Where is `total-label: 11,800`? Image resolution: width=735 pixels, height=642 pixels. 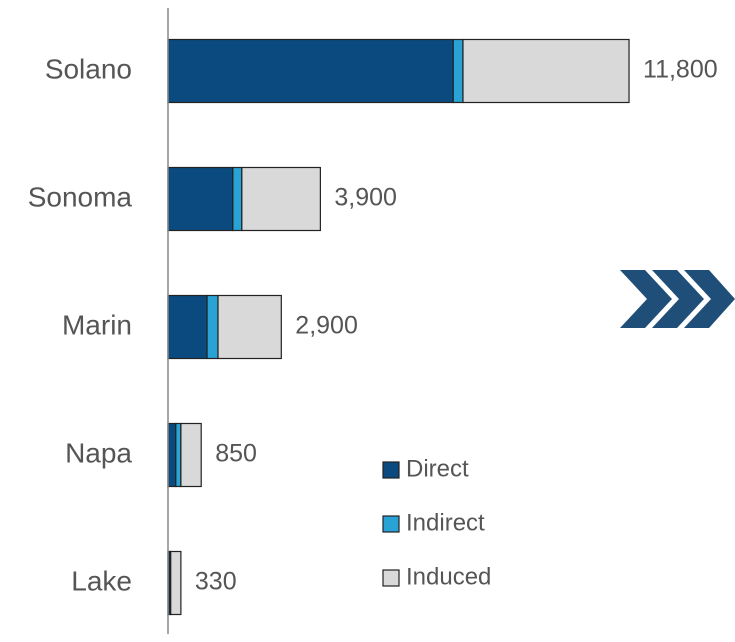 total-label: 11,800 is located at coordinates (680, 70).